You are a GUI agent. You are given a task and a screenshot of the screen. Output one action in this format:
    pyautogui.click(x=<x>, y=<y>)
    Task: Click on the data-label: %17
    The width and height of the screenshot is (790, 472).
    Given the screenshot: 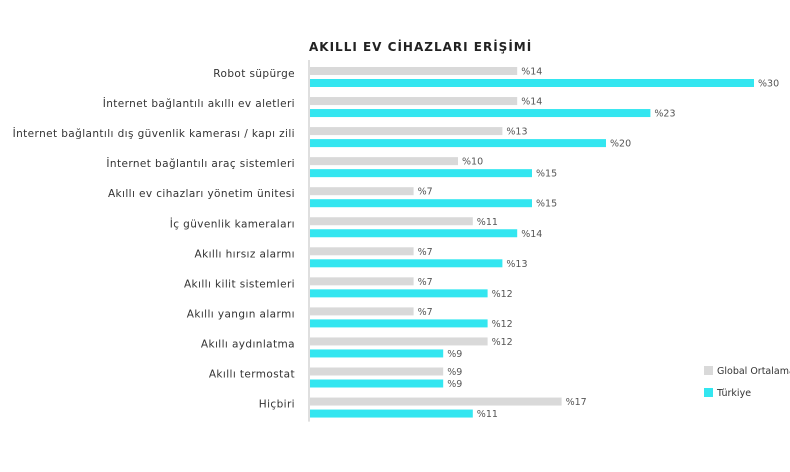 What is the action you would take?
    pyautogui.click(x=576, y=402)
    